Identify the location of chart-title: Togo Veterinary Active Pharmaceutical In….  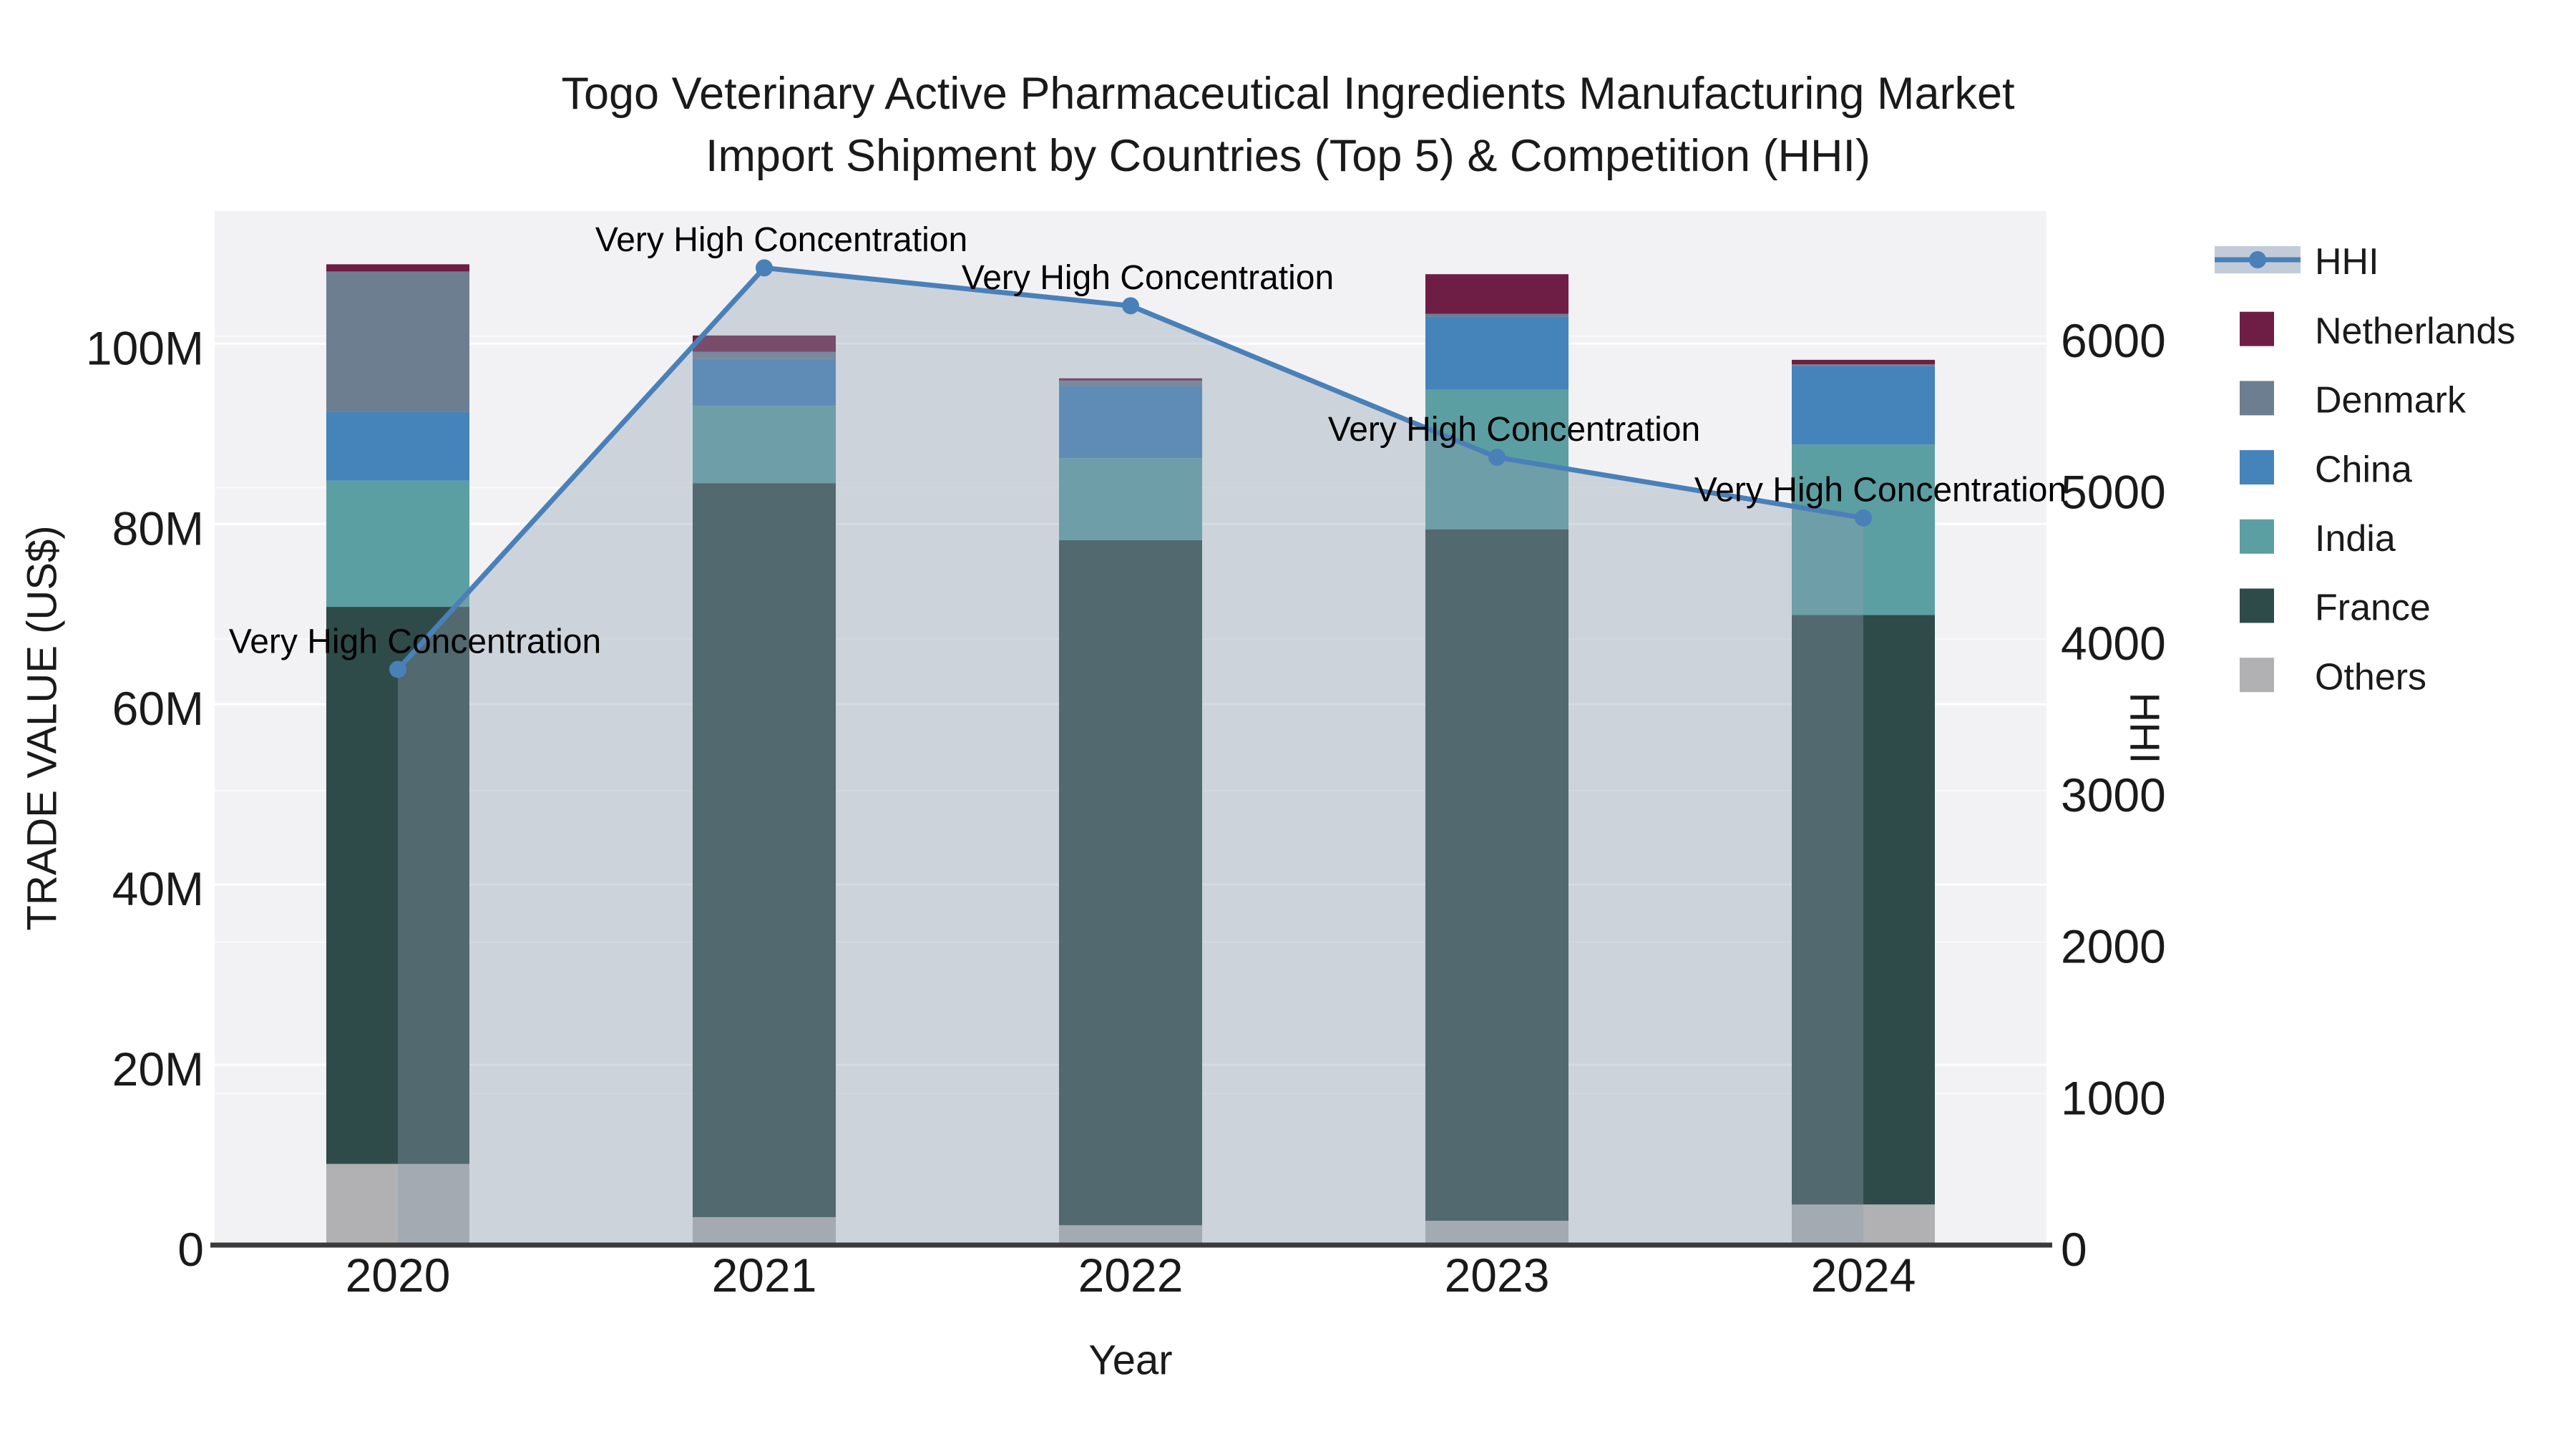
(1288, 125).